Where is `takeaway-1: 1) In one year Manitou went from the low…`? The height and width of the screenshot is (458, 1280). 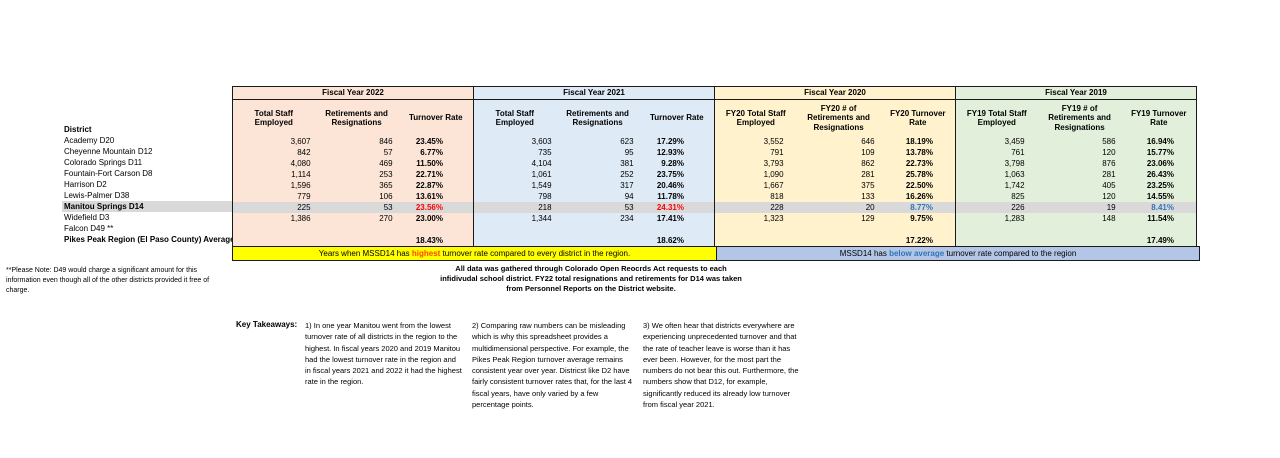
takeaway-1: 1) In one year Manitou went from the low… is located at coordinates (383, 354).